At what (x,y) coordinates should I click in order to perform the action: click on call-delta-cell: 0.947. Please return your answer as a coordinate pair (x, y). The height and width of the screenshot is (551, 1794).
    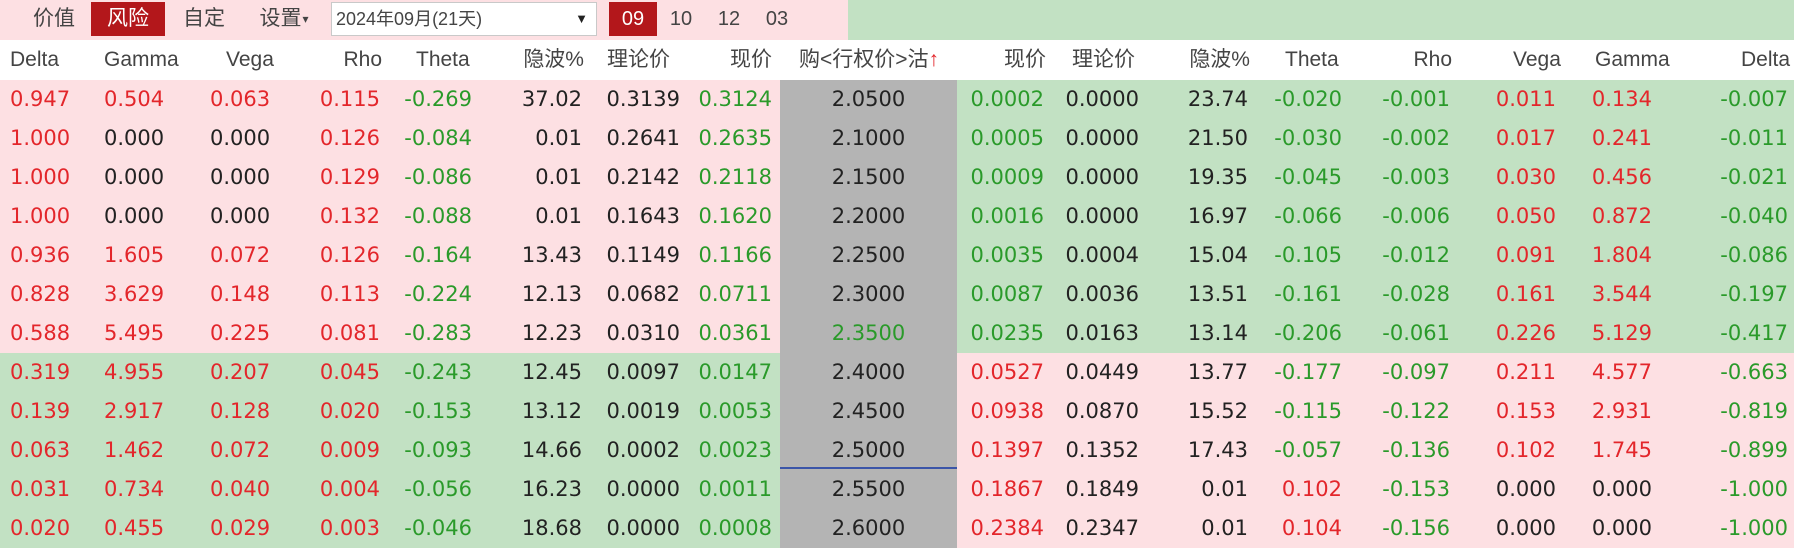
    Looking at the image, I should click on (40, 99).